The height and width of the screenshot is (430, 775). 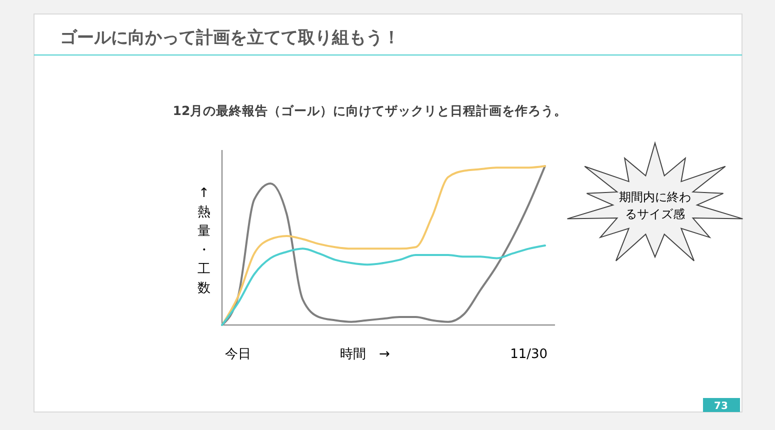 I want to click on chart-subtitle: 12月の最終報告（ゴール）に向けてザックリと日程計画を作ろう。, so click(x=370, y=110).